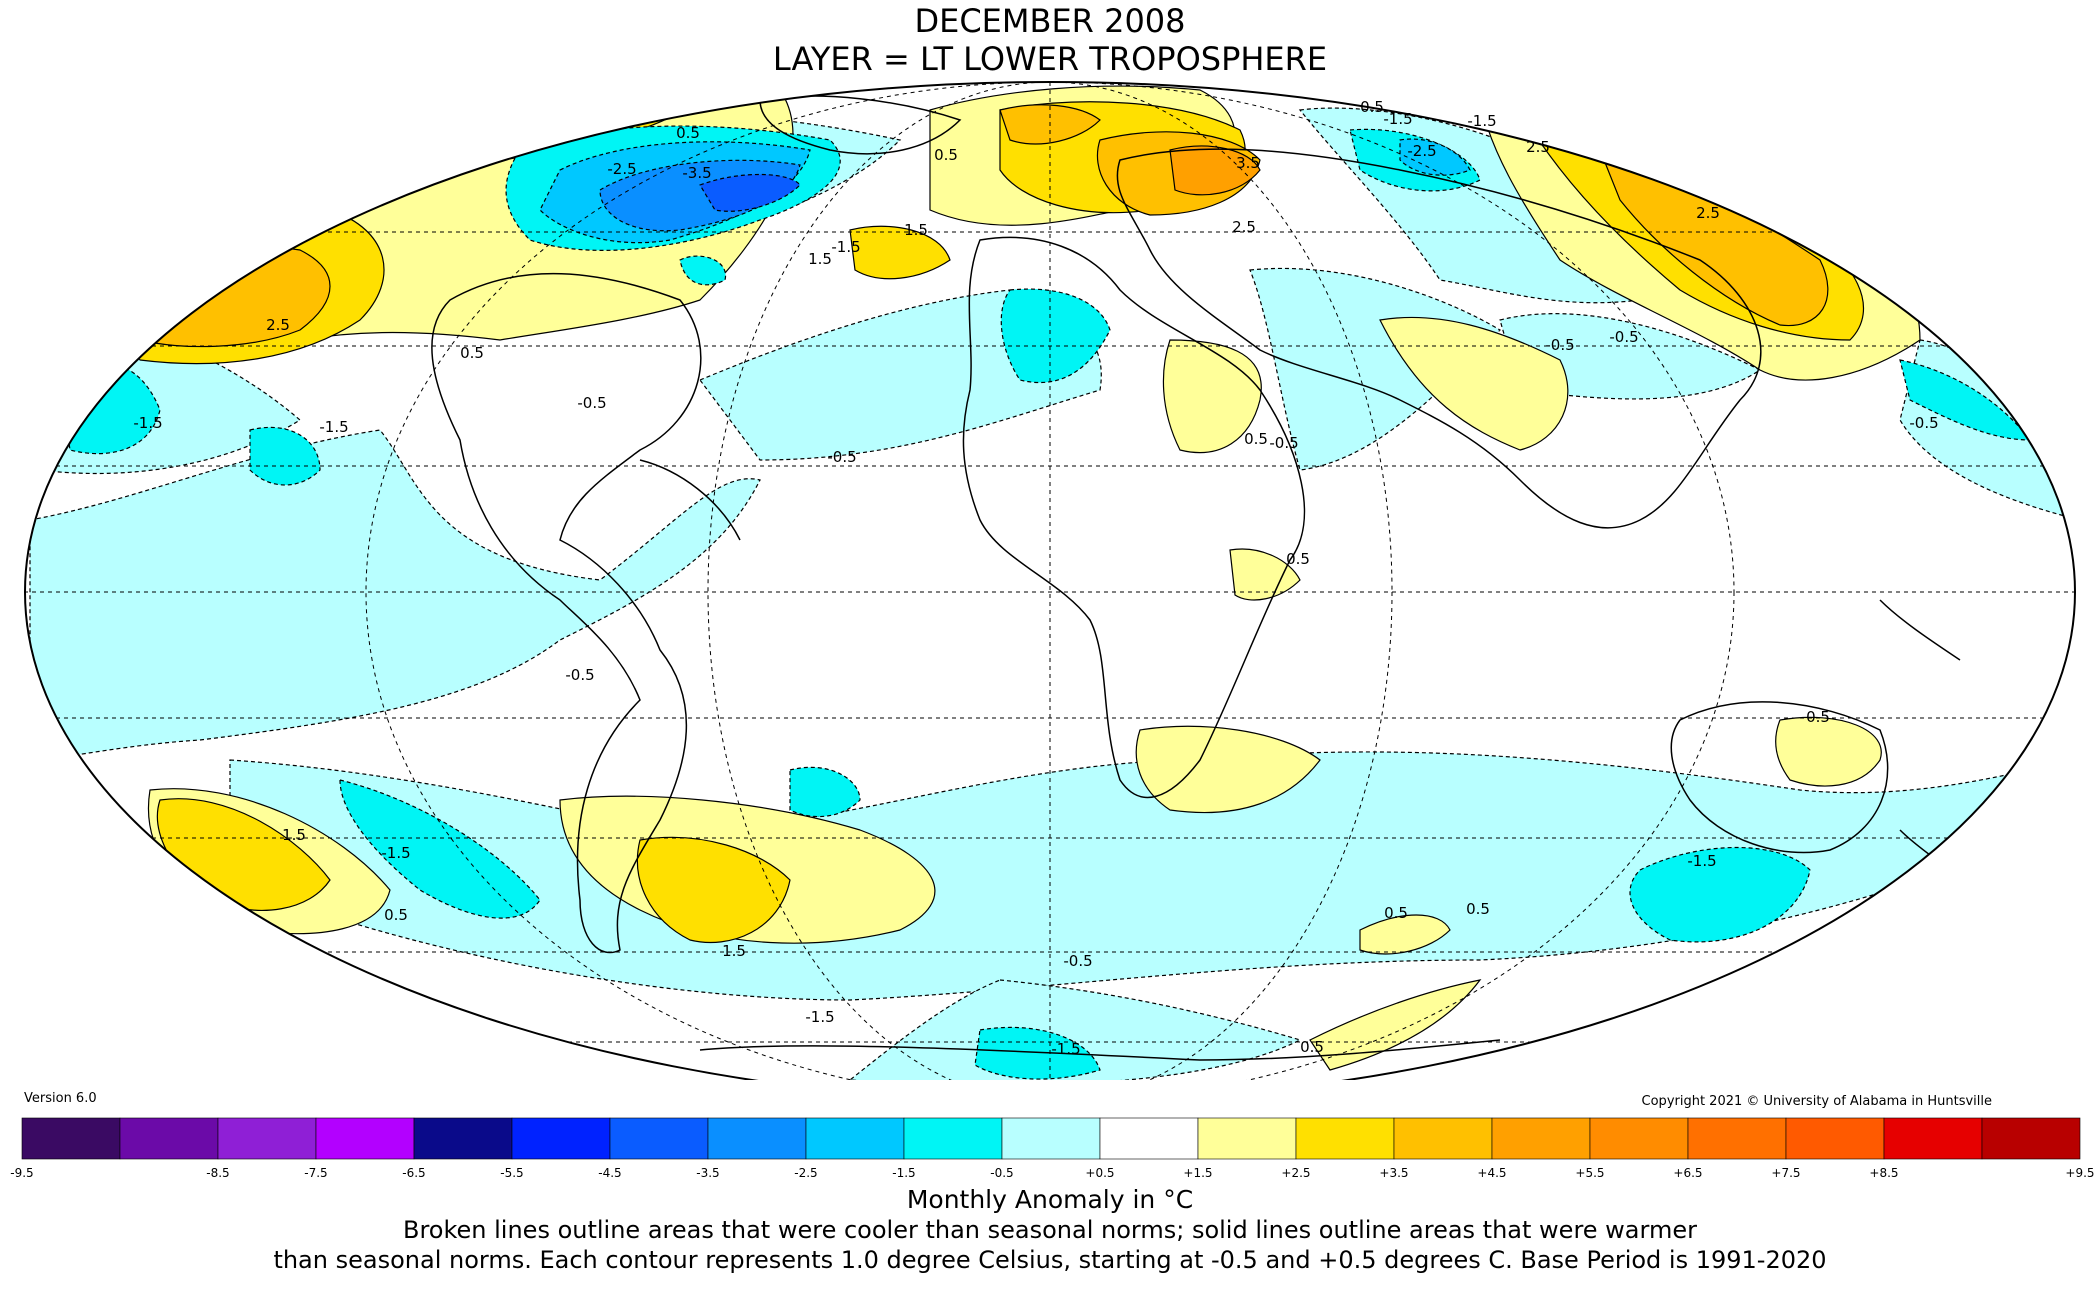  What do you see at coordinates (696, 173) in the screenshot?
I see `contour-label: -3.5` at bounding box center [696, 173].